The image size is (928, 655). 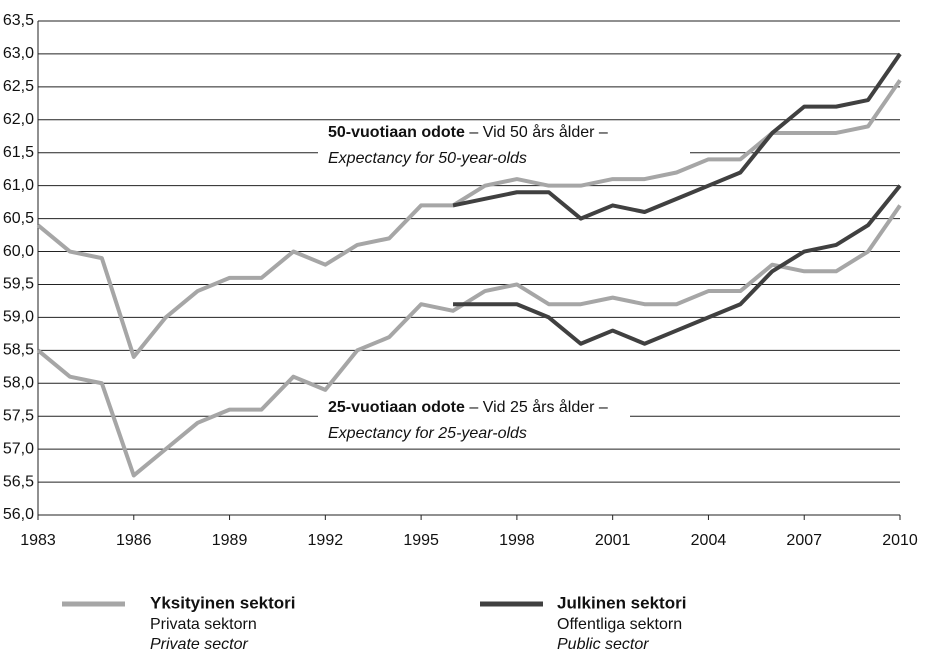 What do you see at coordinates (804, 540) in the screenshot?
I see `x-tick-label: 2007` at bounding box center [804, 540].